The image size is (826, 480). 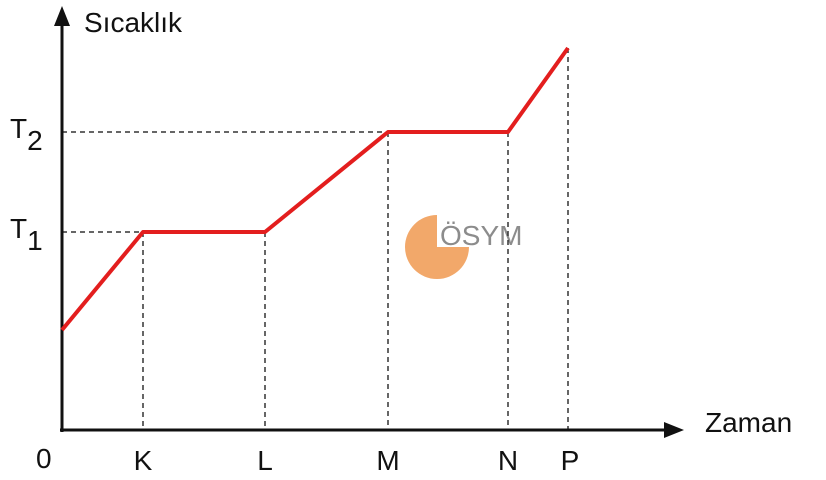 I want to click on y-point-label: T1, so click(x=26, y=234).